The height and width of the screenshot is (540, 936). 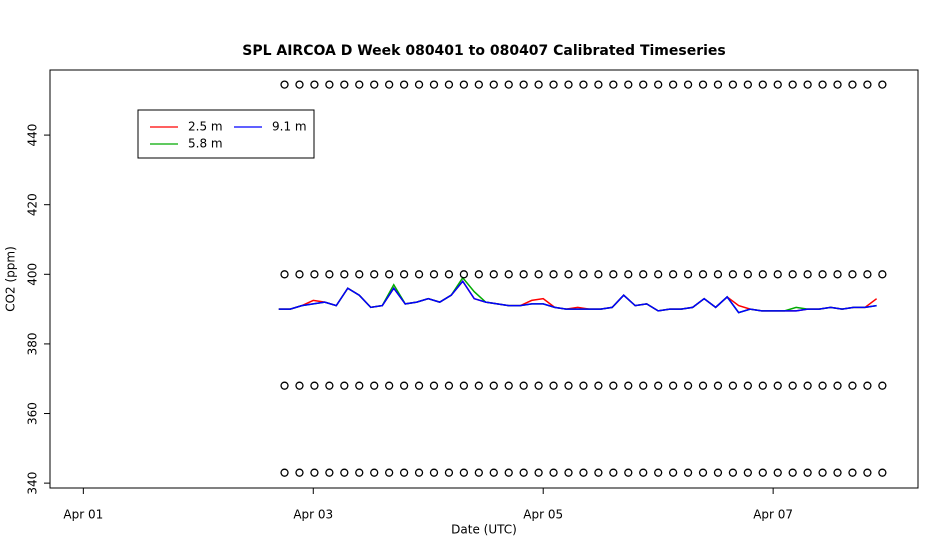 I want to click on series-line, so click(x=577, y=297).